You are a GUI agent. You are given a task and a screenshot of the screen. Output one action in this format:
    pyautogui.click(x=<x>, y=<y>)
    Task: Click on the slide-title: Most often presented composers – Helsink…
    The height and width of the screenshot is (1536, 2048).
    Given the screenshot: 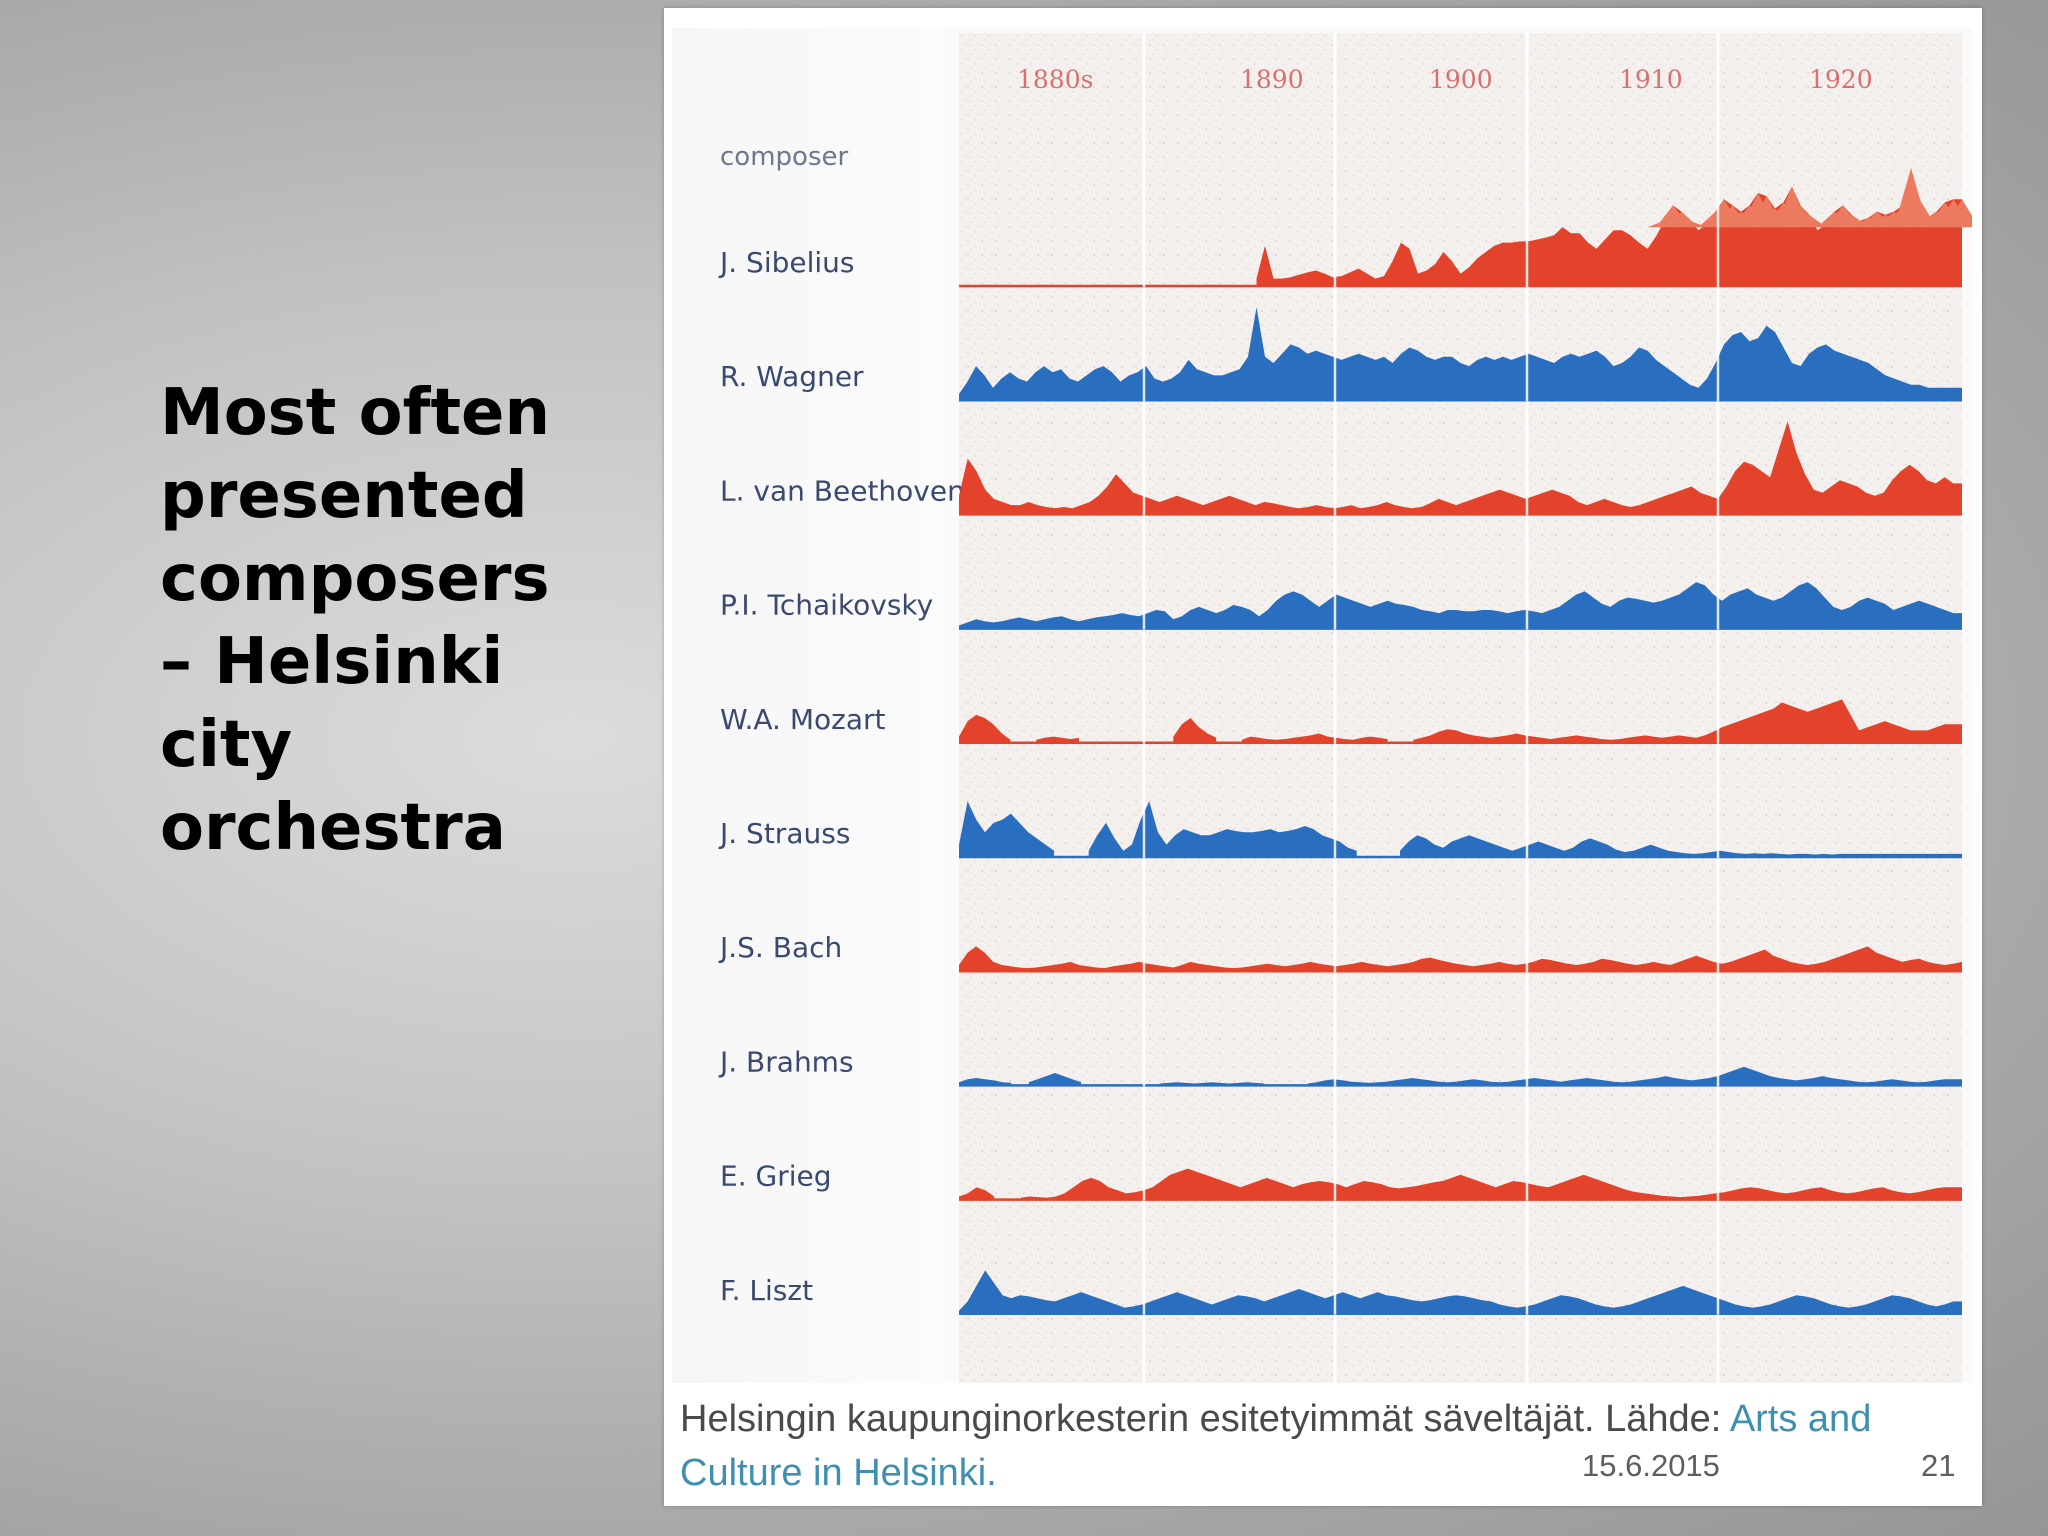 What is the action you would take?
    pyautogui.click(x=355, y=620)
    